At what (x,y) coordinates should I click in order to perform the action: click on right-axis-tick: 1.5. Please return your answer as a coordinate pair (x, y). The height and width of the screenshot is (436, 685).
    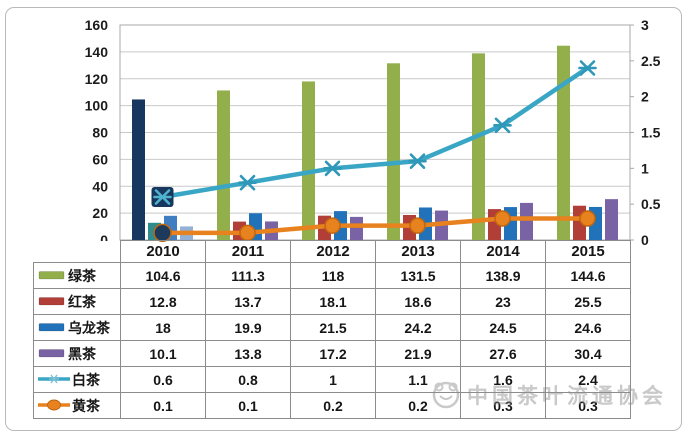
    Looking at the image, I should click on (651, 133).